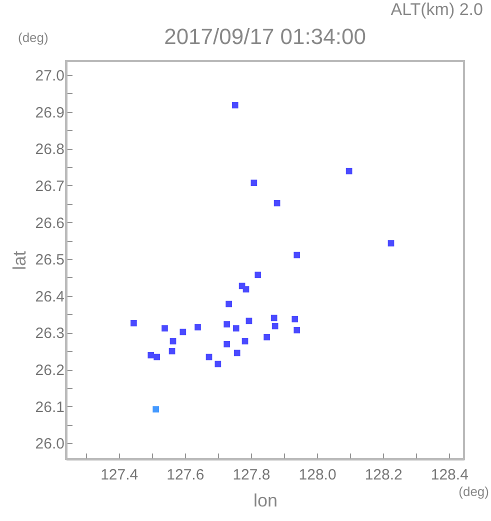 The image size is (491, 521). Describe the element at coordinates (49, 223) in the screenshot. I see `y-tick-label: 26.6` at that location.